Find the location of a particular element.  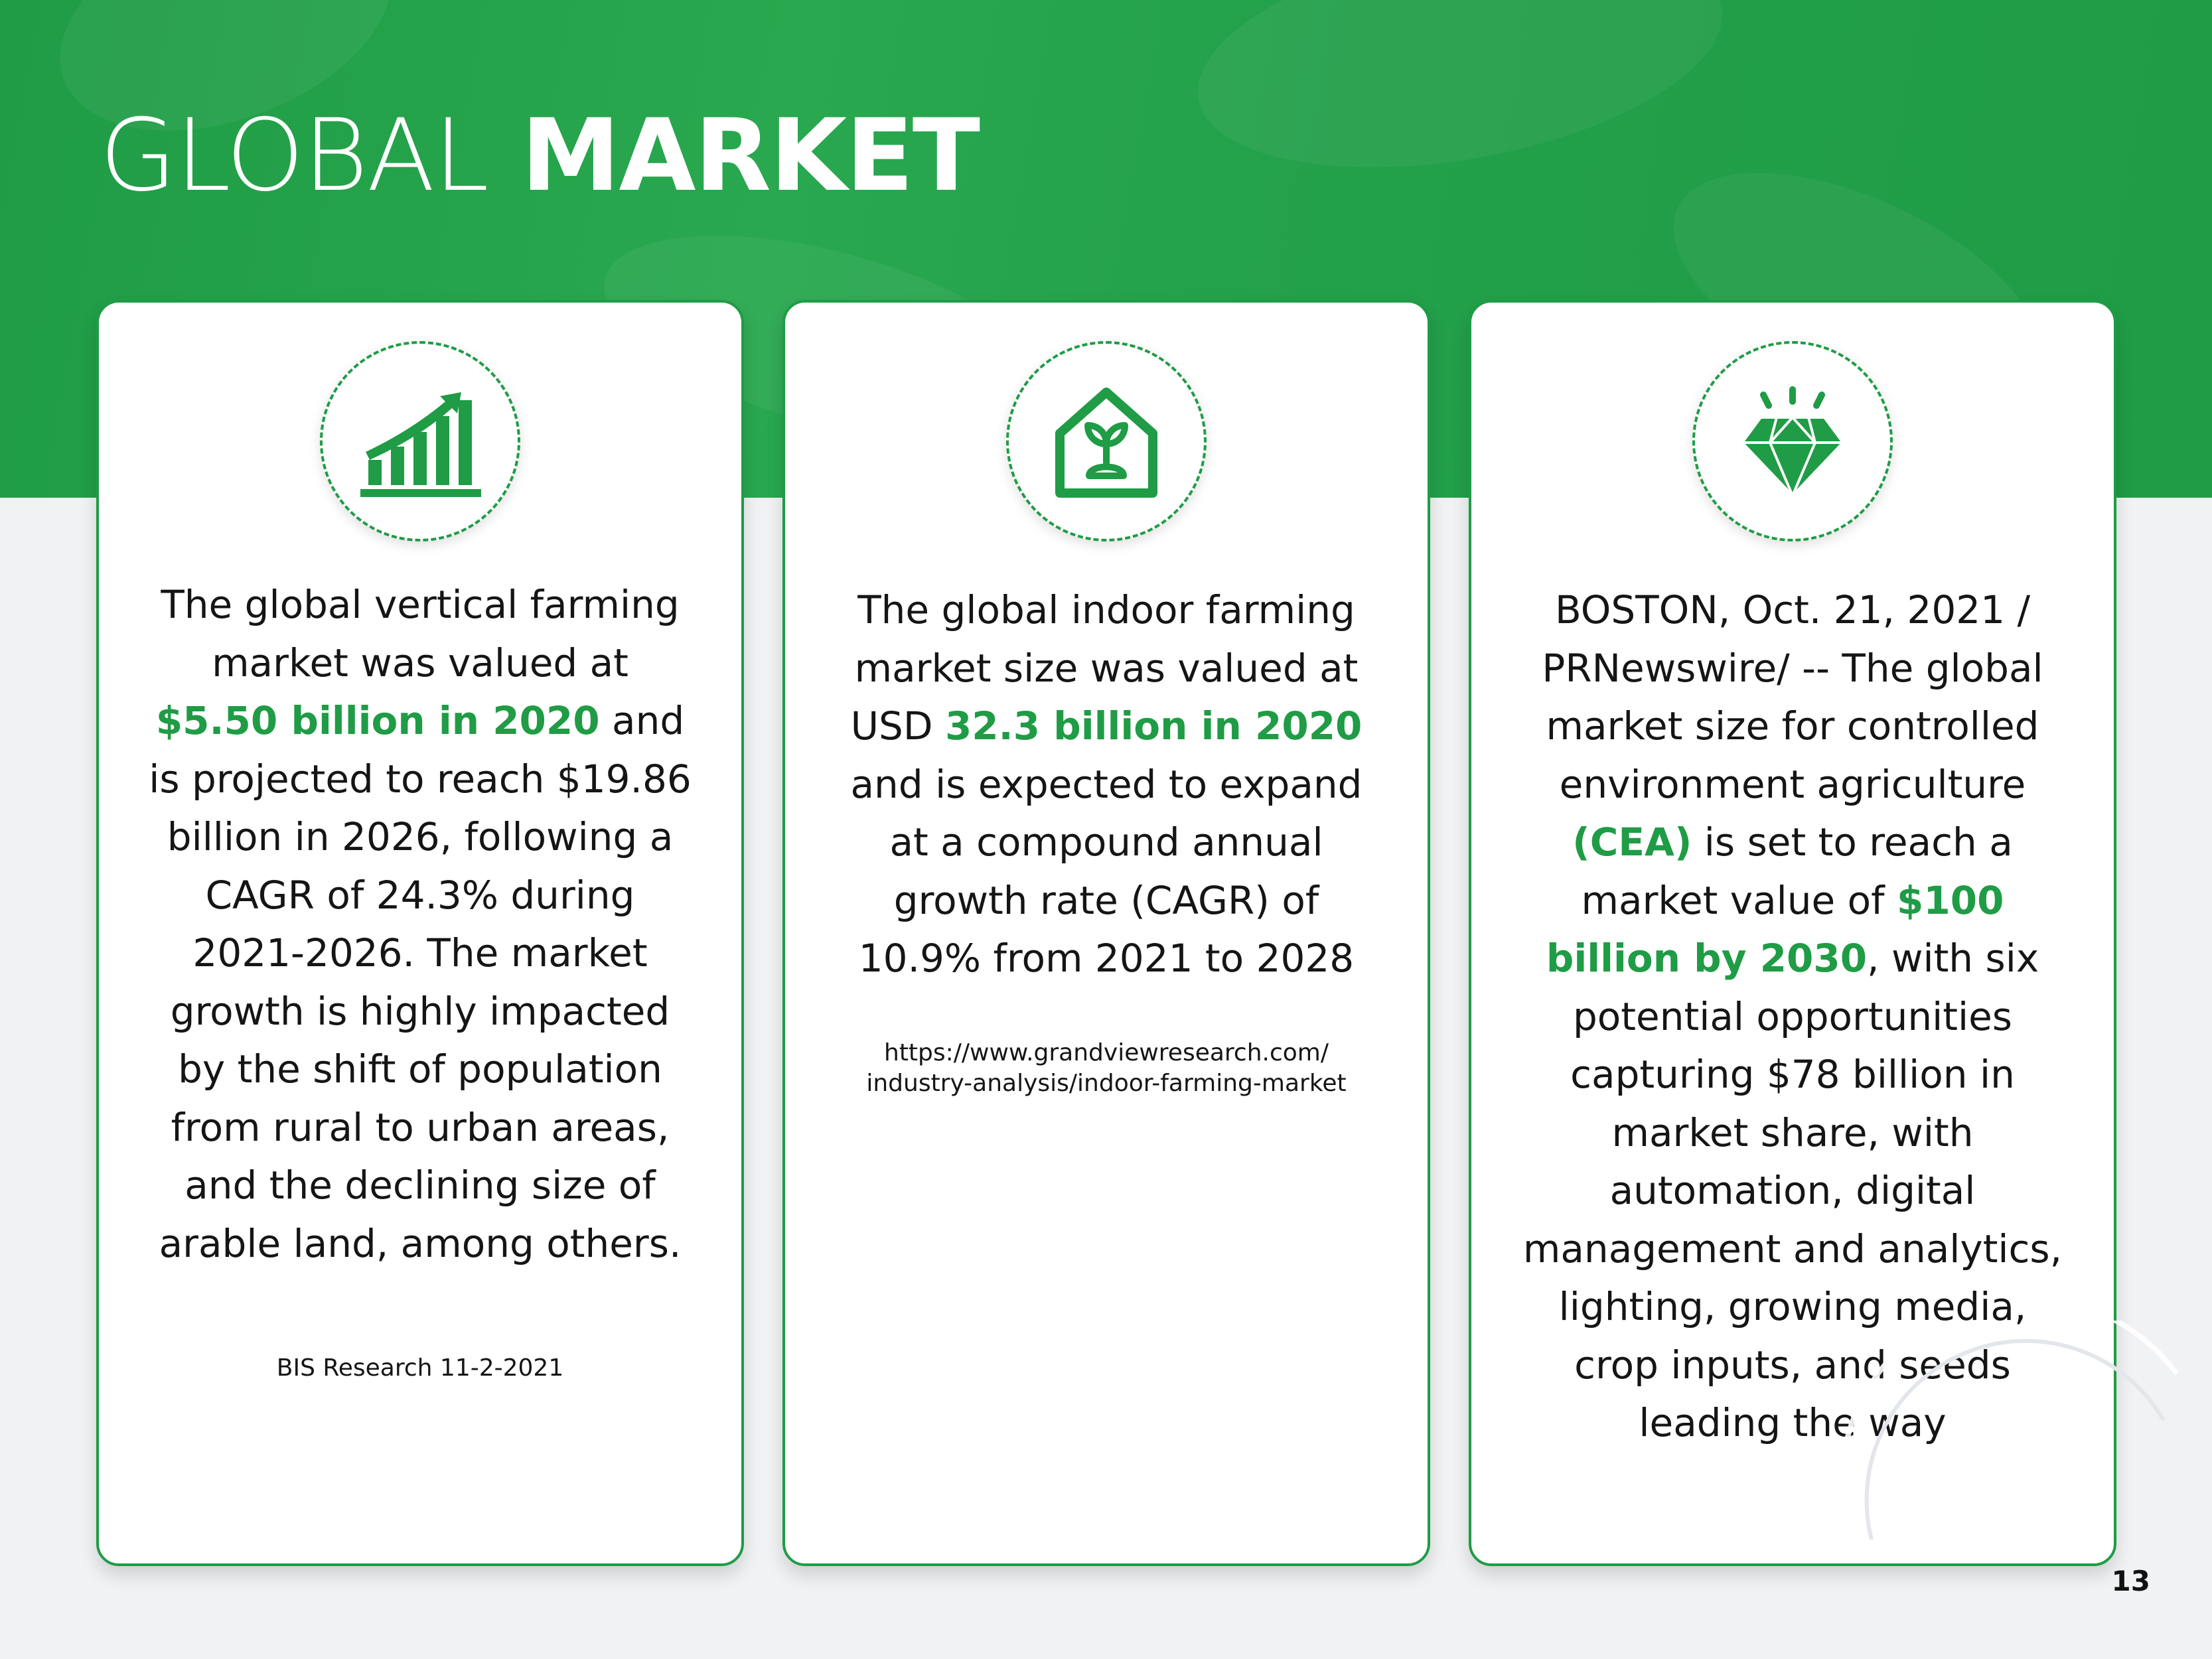

card-text-part: is set to reach a market value of is located at coordinates (1797, 871).